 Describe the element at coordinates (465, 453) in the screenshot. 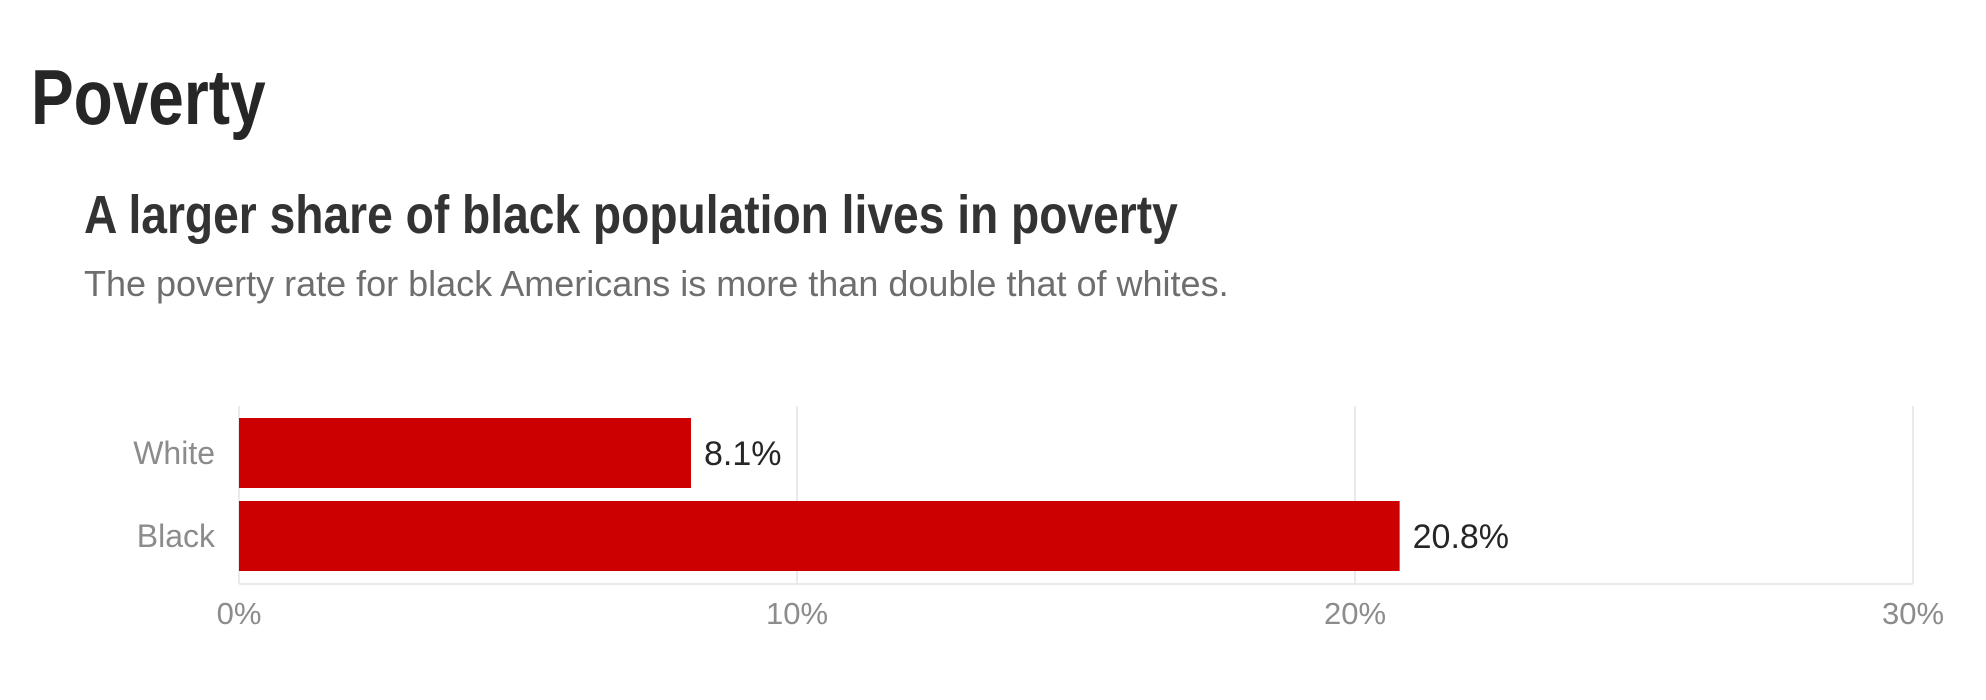

I see `bar-white` at that location.